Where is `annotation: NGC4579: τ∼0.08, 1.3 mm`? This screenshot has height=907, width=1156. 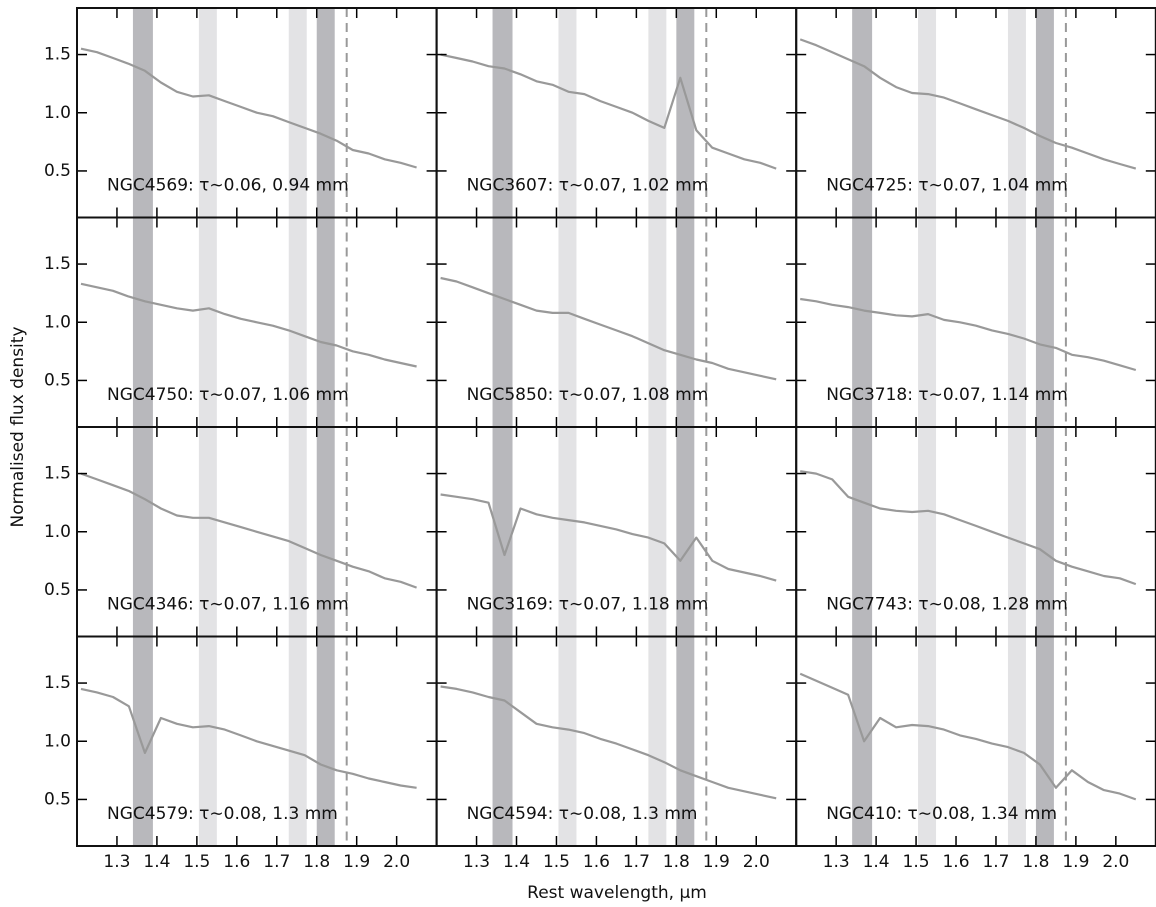
annotation: NGC4579: τ∼0.08, 1.3 mm is located at coordinates (222, 814).